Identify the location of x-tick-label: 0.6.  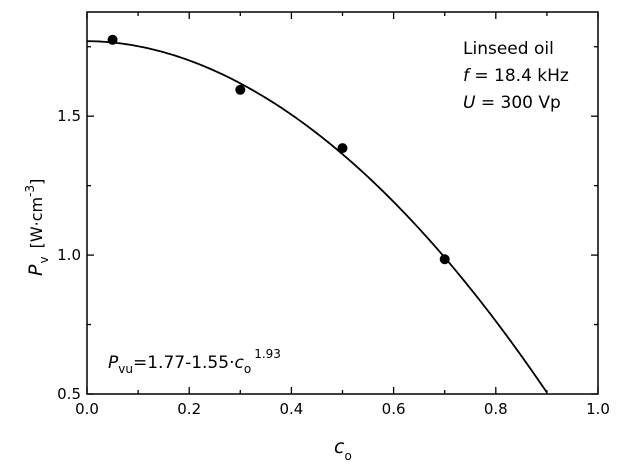
(394, 409).